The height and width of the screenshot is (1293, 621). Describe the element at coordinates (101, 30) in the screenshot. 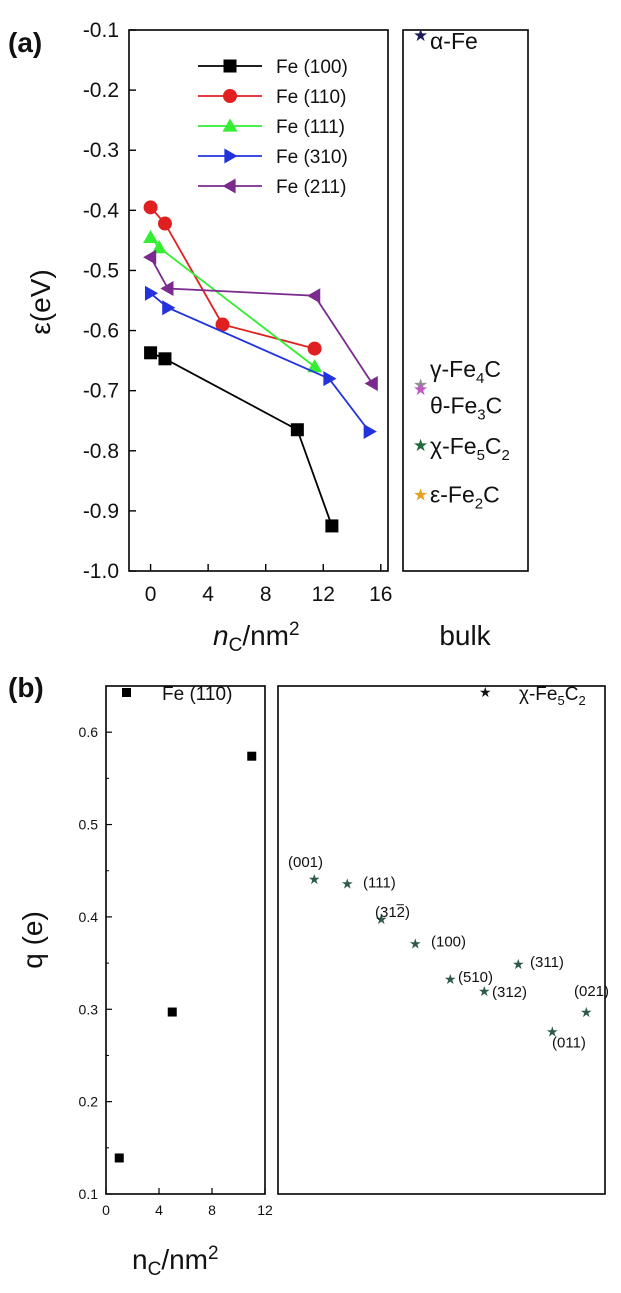

I see `panel-a-ytick-label: -0.1` at that location.